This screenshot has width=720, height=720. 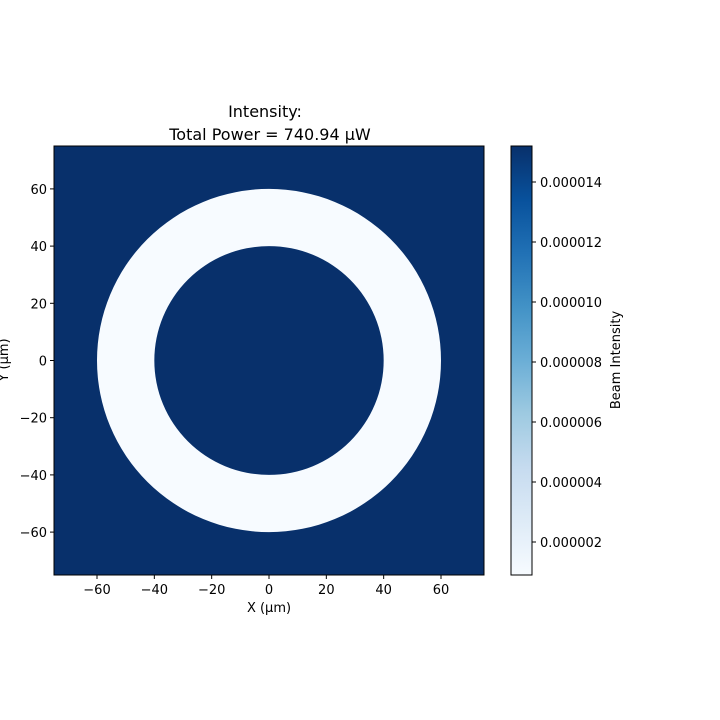 What do you see at coordinates (37, 362) in the screenshot?
I see `y-axis-ticks: −60 −40 −20 0 20 40 60` at bounding box center [37, 362].